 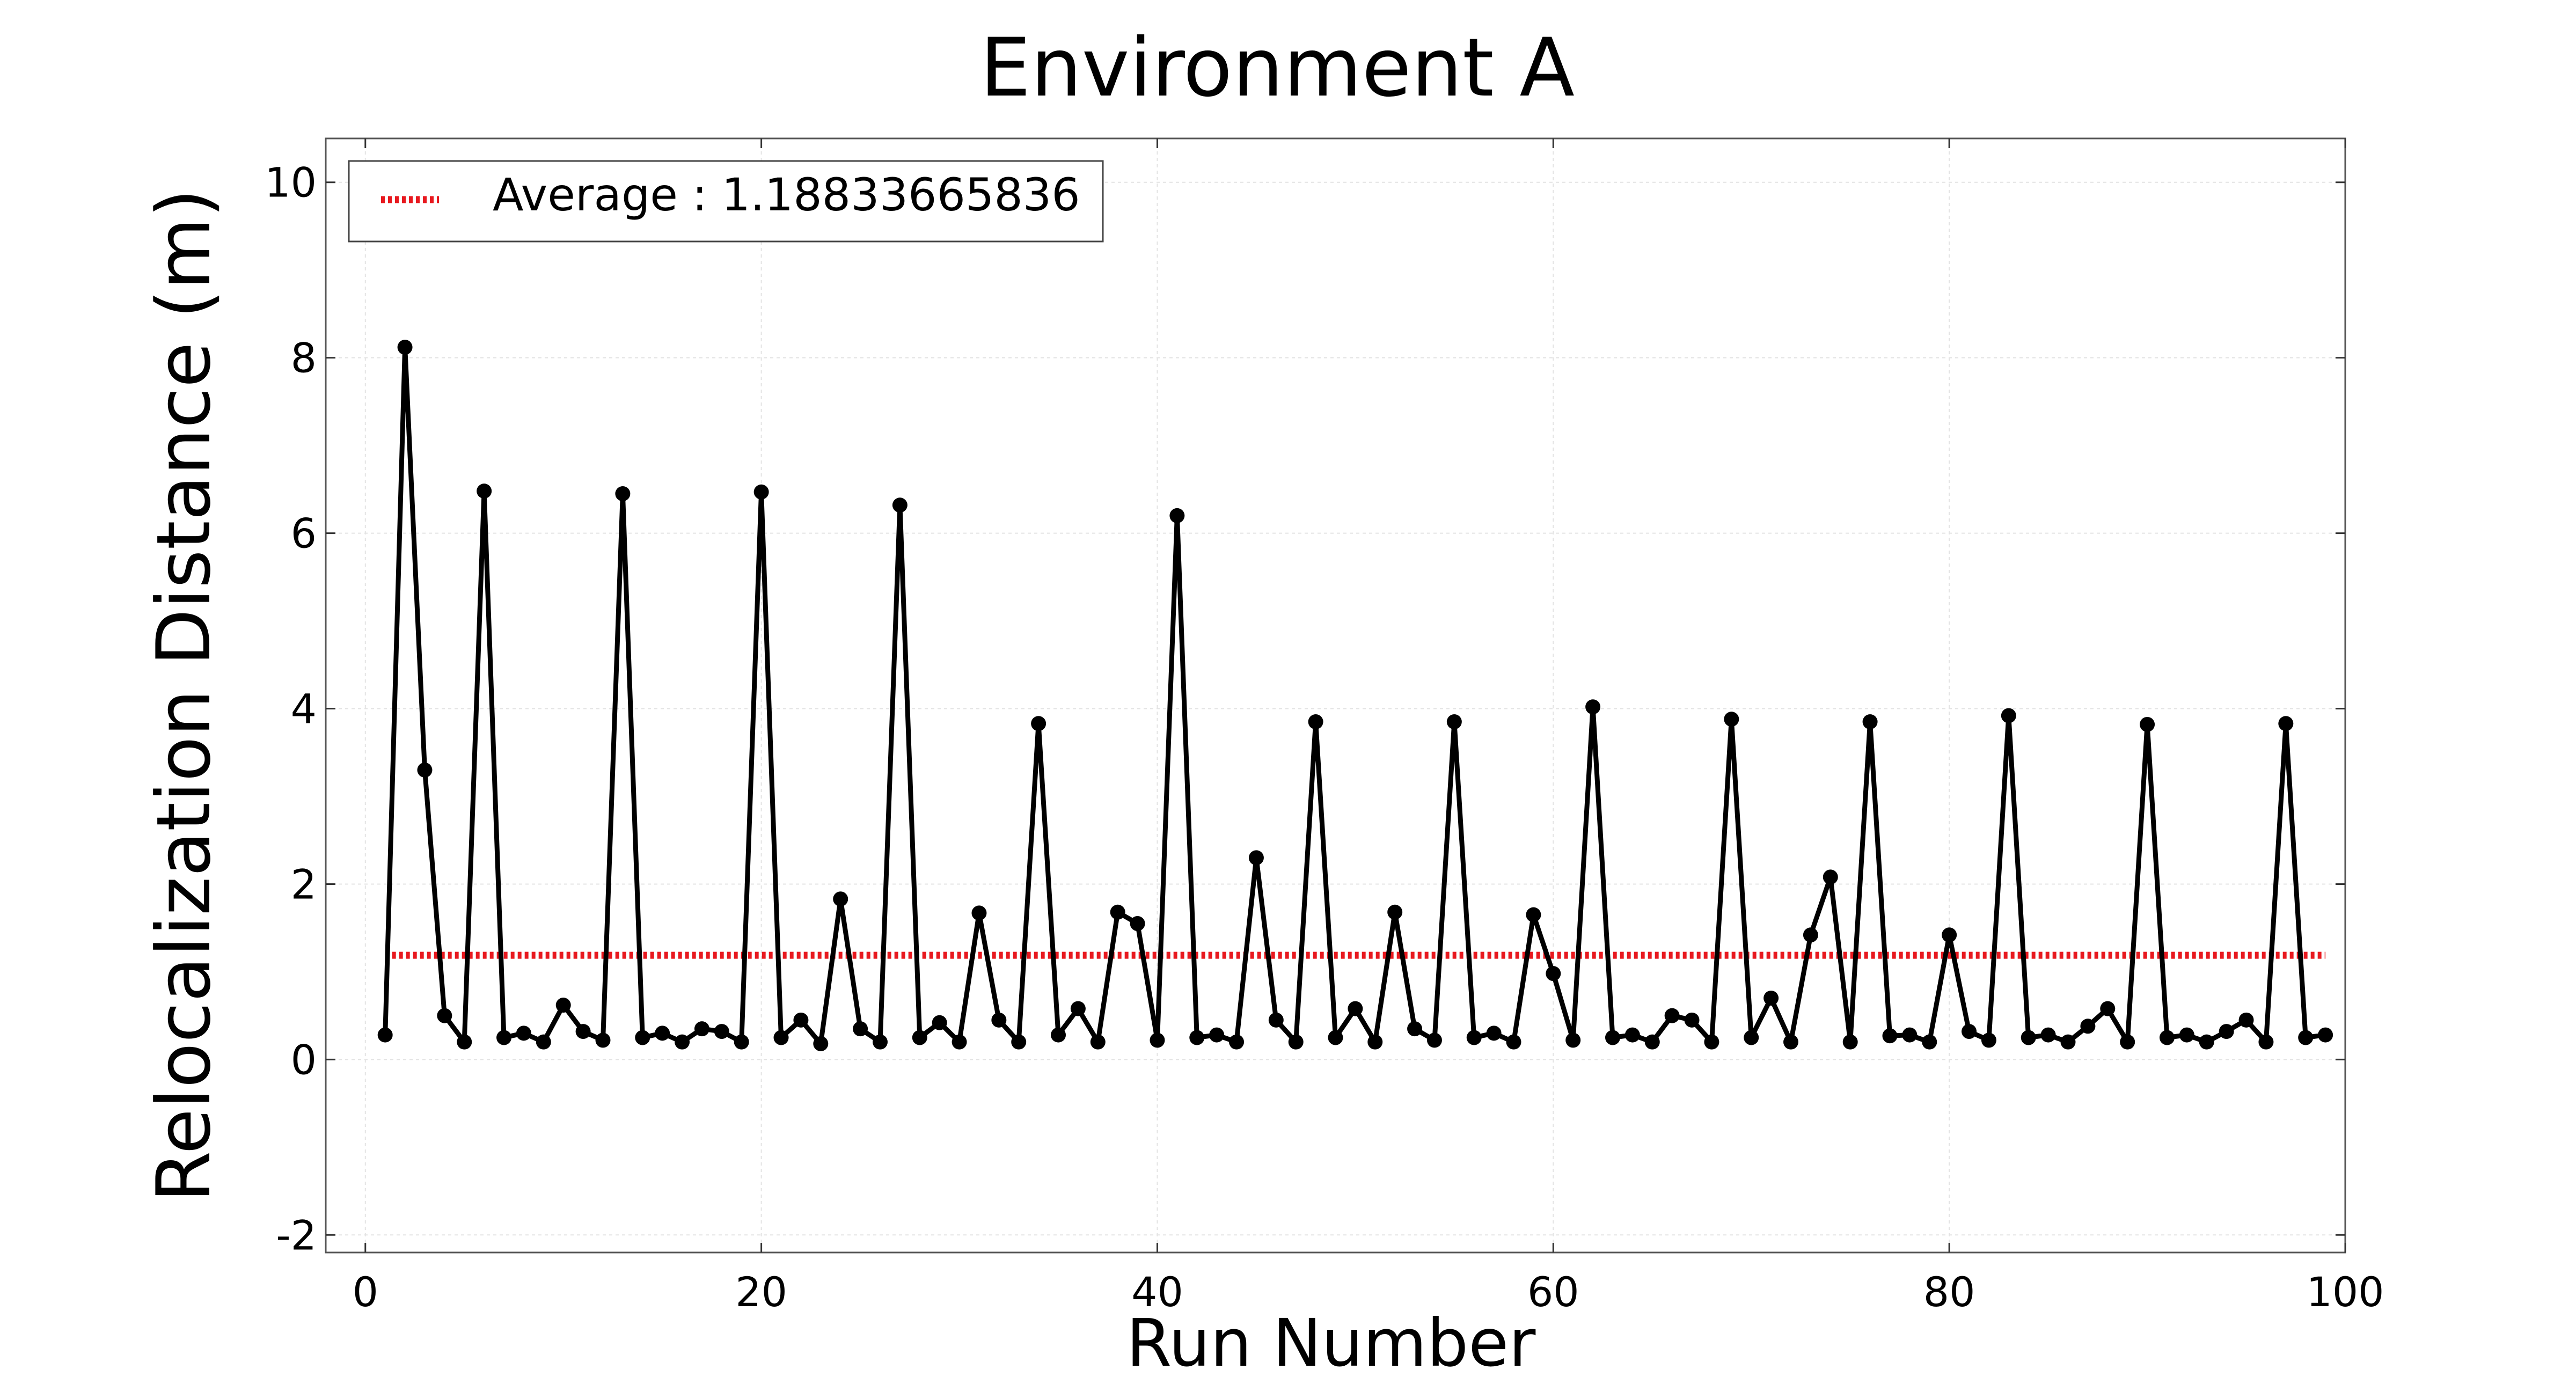 What do you see at coordinates (184, 695) in the screenshot?
I see `y-axis-label: Relocalization Distance (m)` at bounding box center [184, 695].